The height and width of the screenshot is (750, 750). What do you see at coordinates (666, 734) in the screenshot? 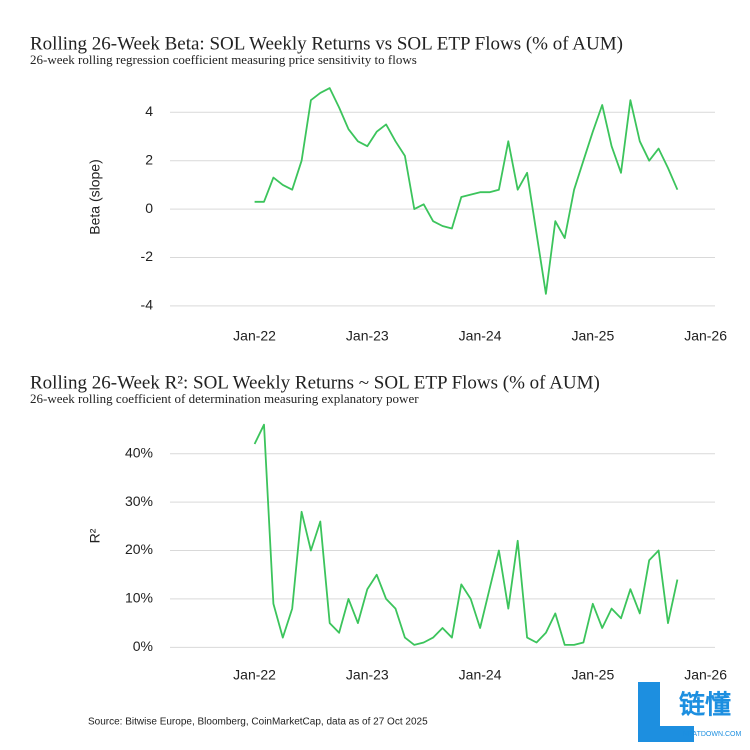
I see `logo-mark` at bounding box center [666, 734].